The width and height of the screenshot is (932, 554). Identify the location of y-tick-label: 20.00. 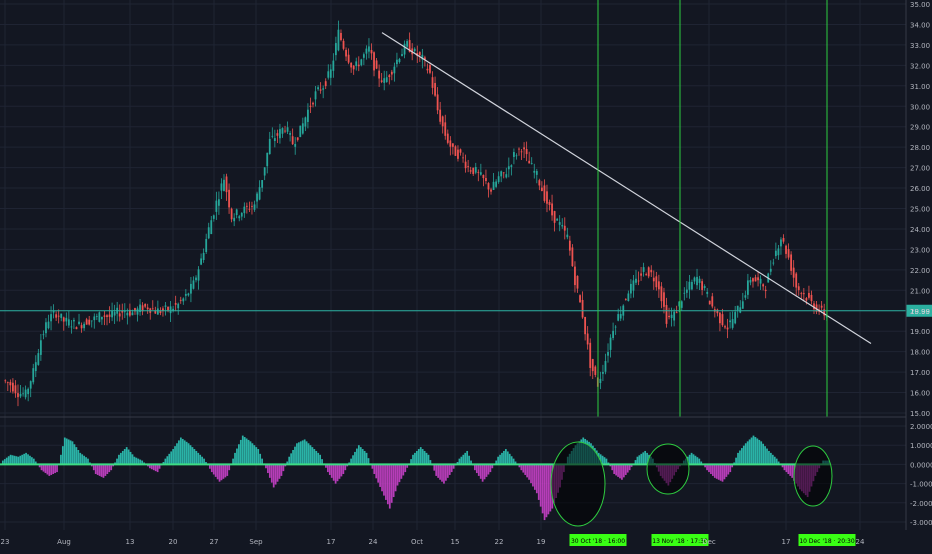
(920, 312).